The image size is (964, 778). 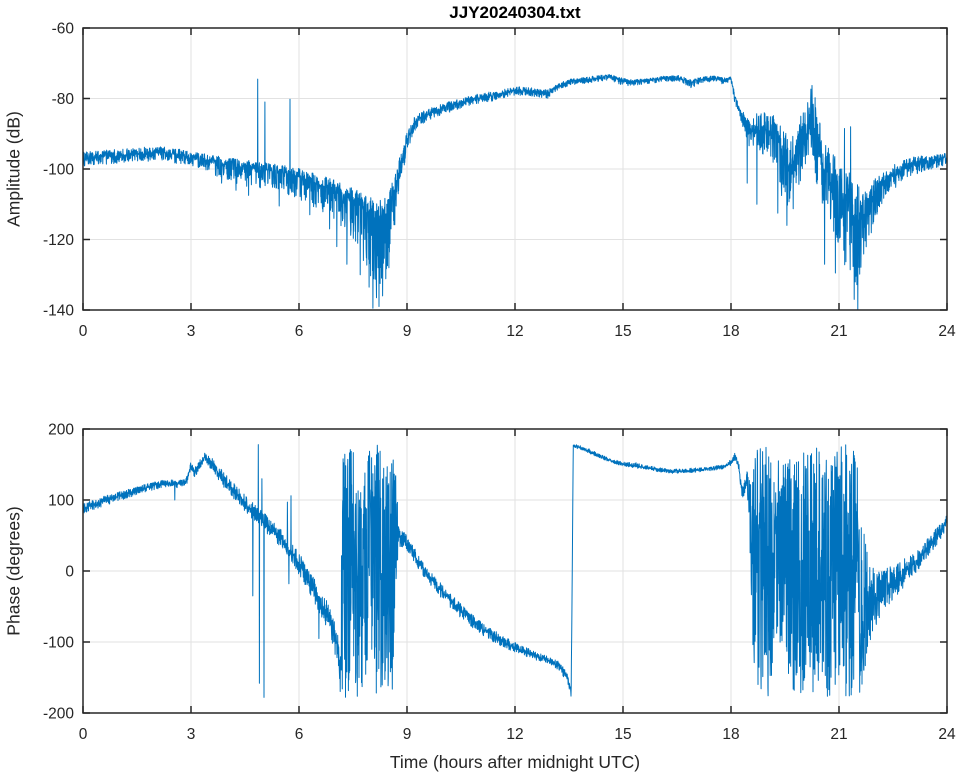 I want to click on y-tick-label: -120, so click(x=58, y=240).